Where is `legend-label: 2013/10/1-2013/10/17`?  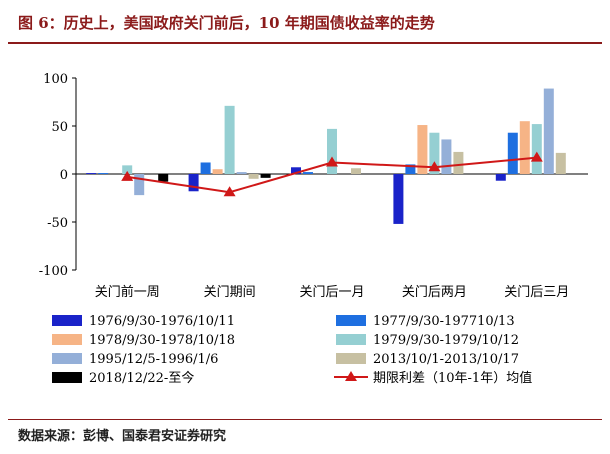
legend-label: 2013/10/1-2013/10/17 is located at coordinates (446, 359).